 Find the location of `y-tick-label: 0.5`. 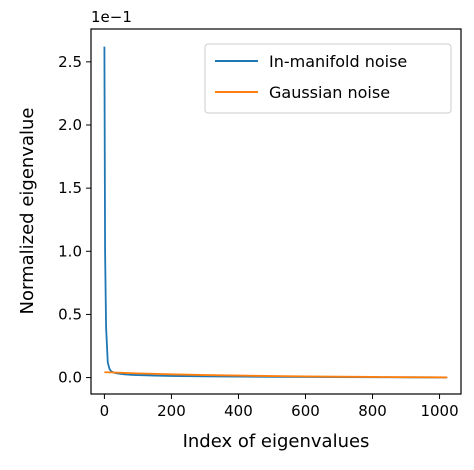

y-tick-label: 0.5 is located at coordinates (70, 314).